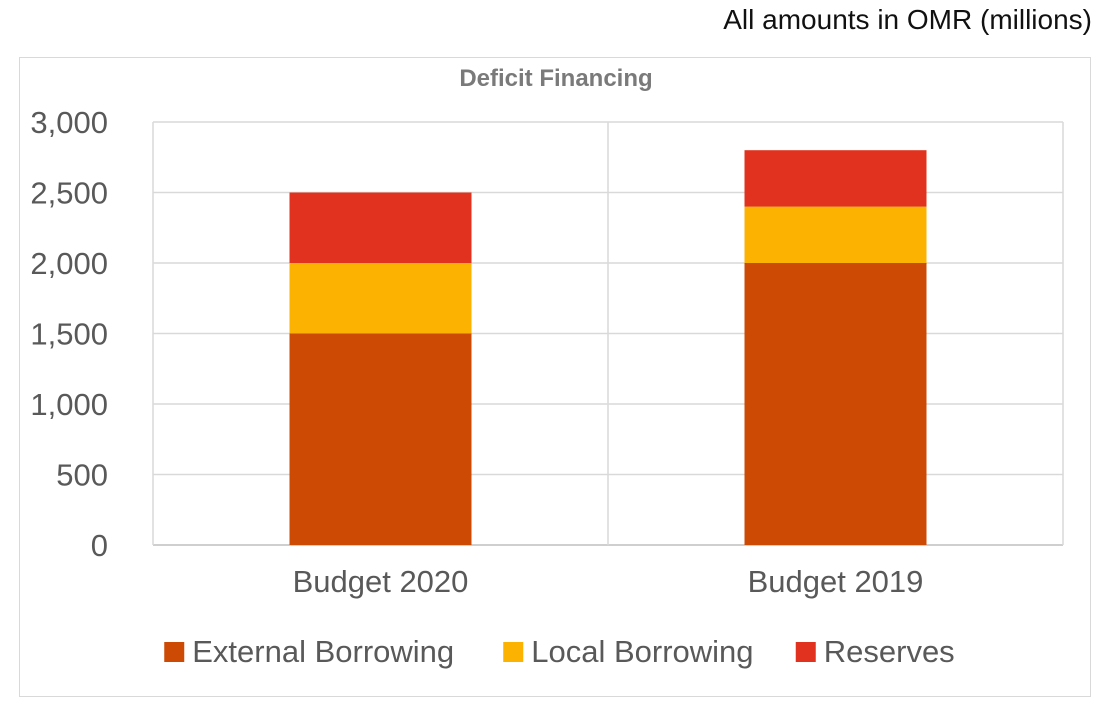 This screenshot has height=715, width=1112. Describe the element at coordinates (69, 404) in the screenshot. I see `y-tick-label: 1,000` at that location.